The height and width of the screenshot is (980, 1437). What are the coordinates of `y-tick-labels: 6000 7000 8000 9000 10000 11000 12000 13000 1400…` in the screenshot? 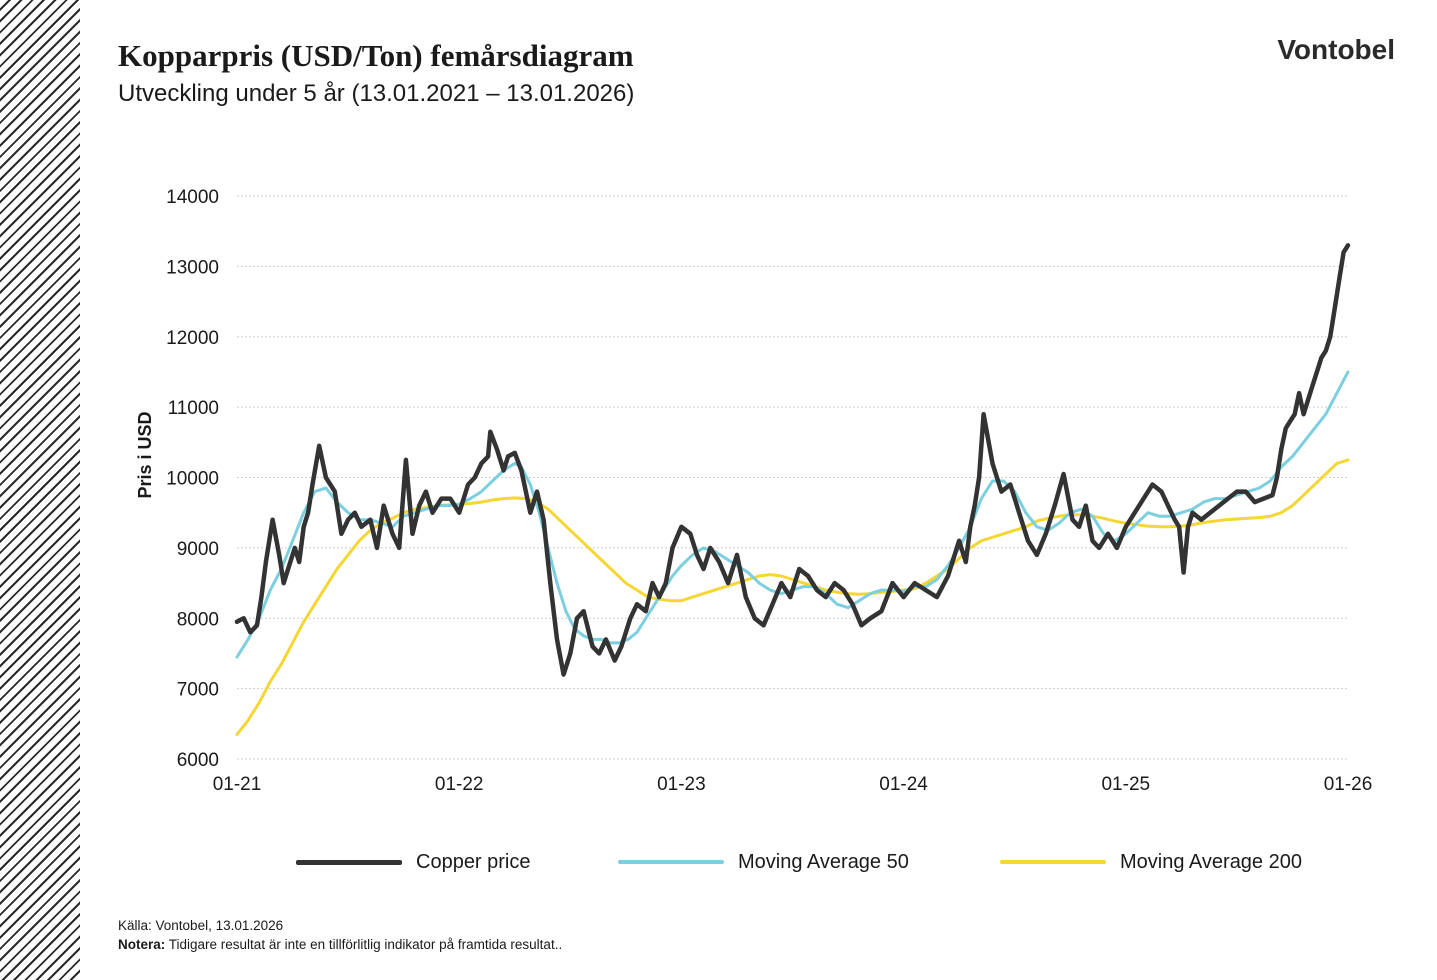 It's located at (192, 479).